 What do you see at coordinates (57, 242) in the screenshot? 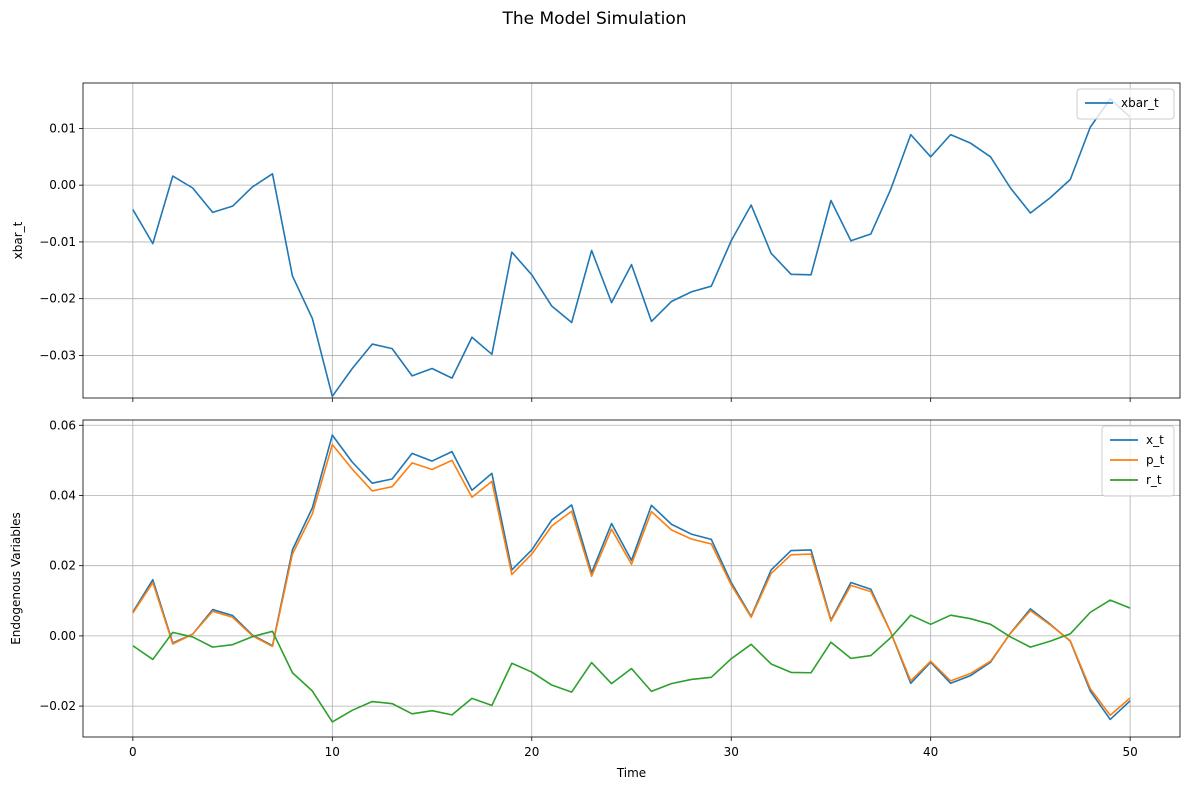
I see `y-tick-label: −0.01` at bounding box center [57, 242].